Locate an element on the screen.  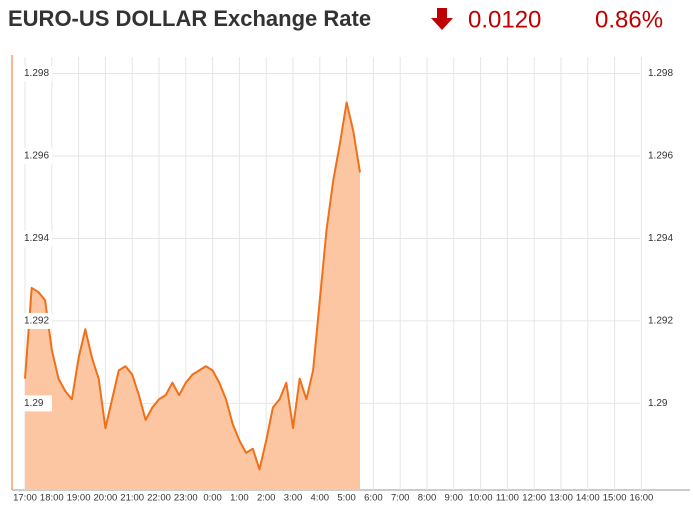
y-tick-label: 1.298 is located at coordinates (36, 73).